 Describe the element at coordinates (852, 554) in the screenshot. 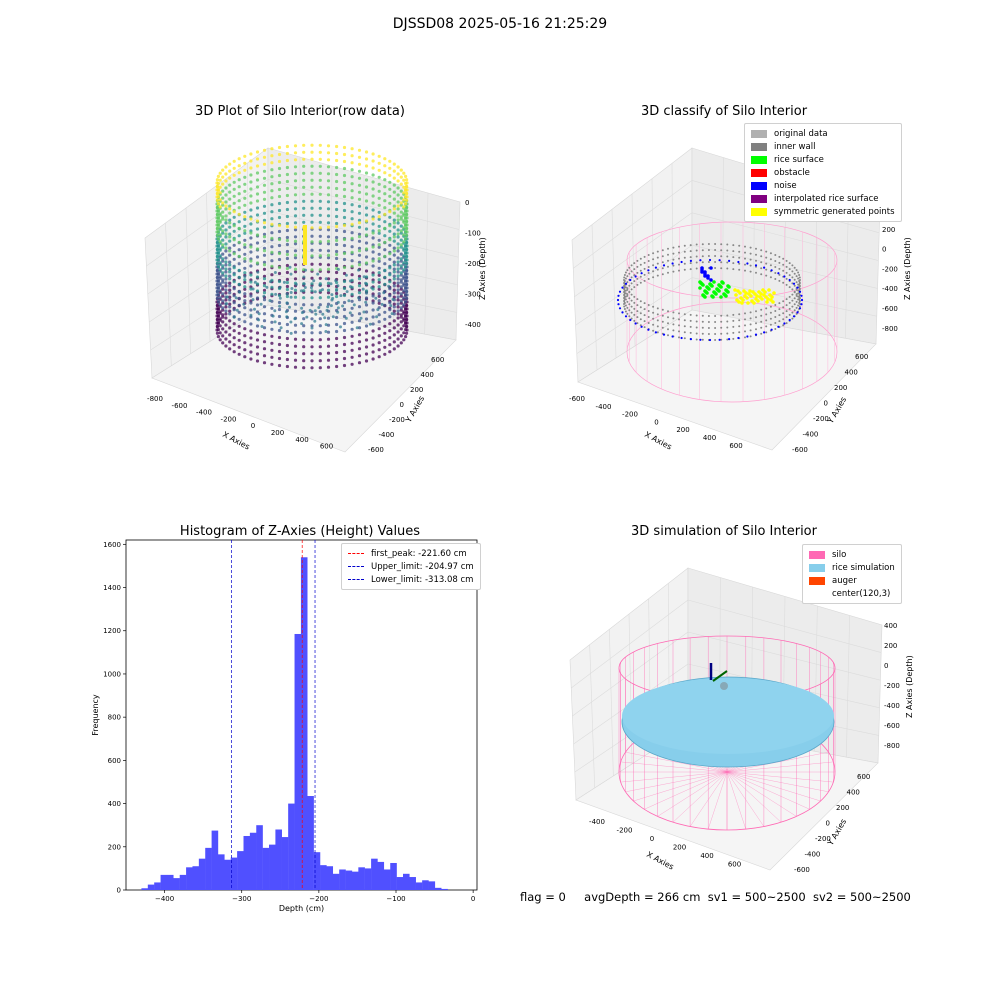

I see `legend-entry: silo` at that location.